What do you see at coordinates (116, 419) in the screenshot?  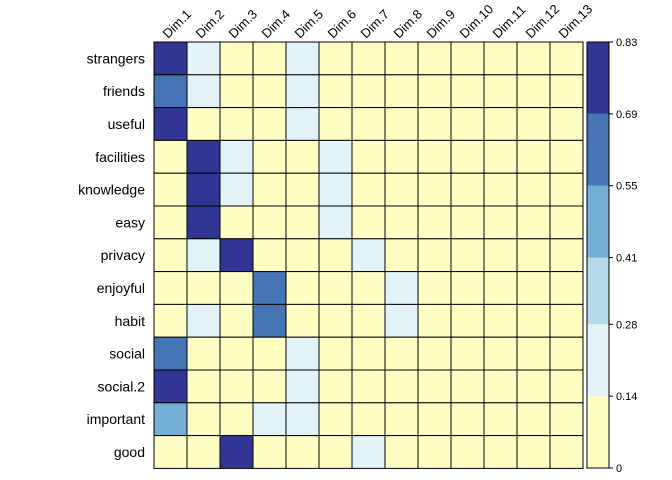 I see `row-label: important` at bounding box center [116, 419].